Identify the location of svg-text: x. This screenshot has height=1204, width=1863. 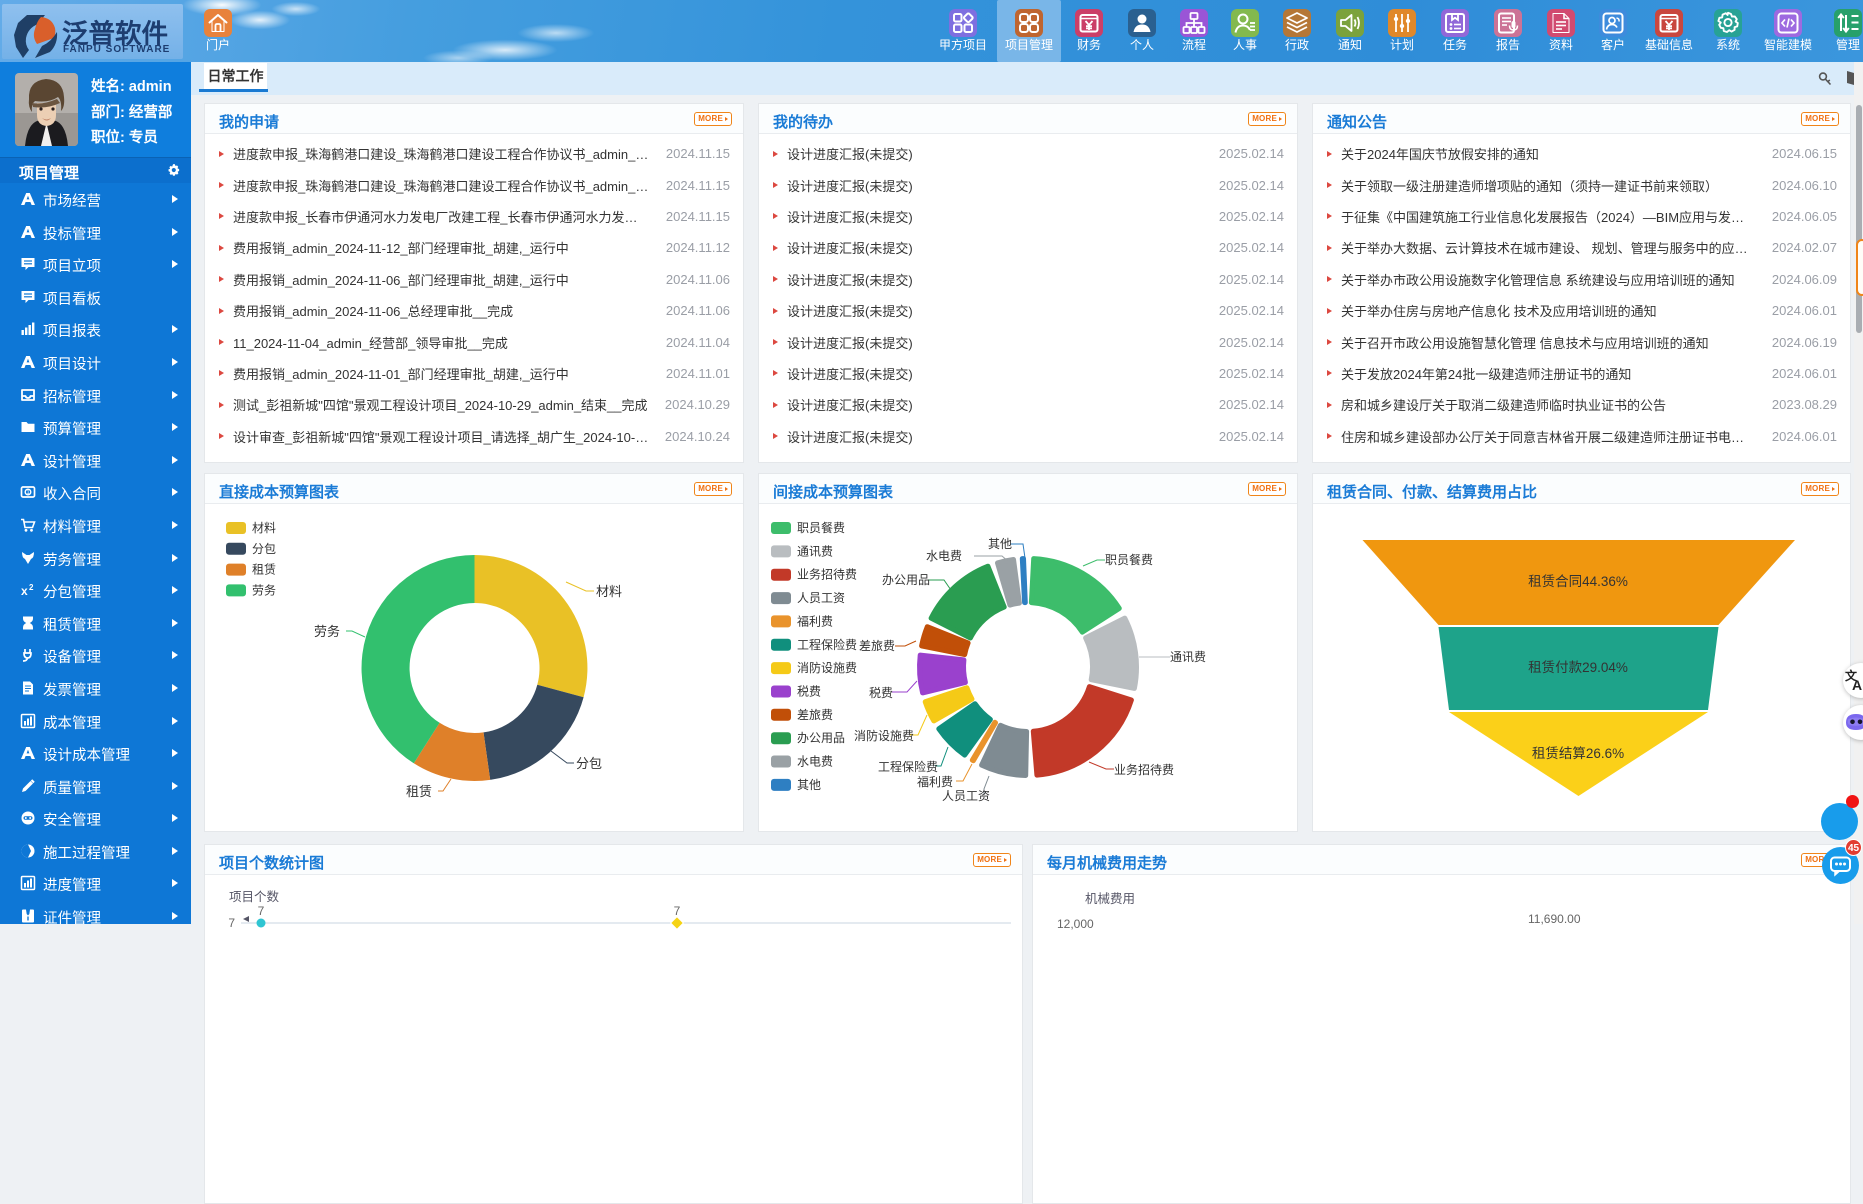
(24, 591).